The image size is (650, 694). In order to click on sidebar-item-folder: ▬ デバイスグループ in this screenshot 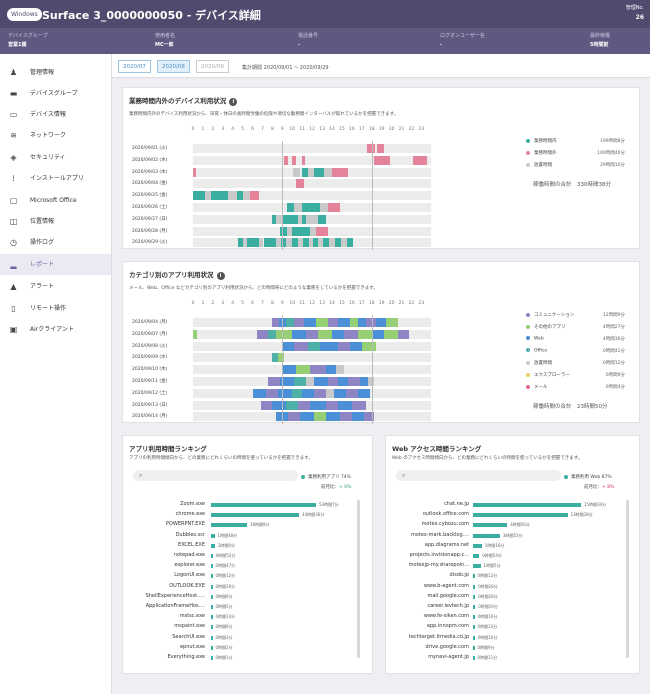, I will do `click(55, 93)`.